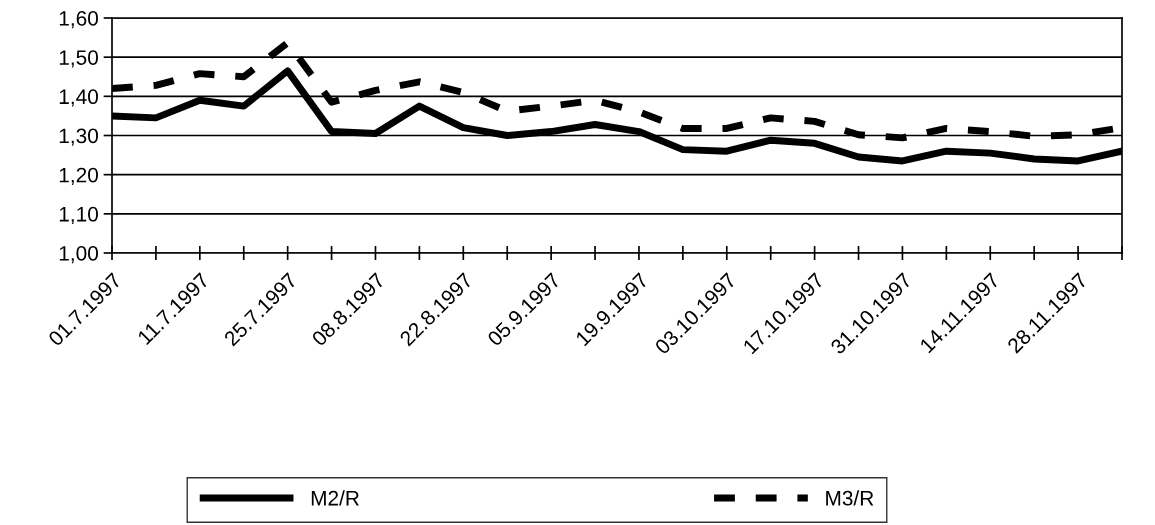 Image resolution: width=1155 pixels, height=525 pixels. Describe the element at coordinates (78, 98) in the screenshot. I see `y-tick-label: 1,40` at that location.